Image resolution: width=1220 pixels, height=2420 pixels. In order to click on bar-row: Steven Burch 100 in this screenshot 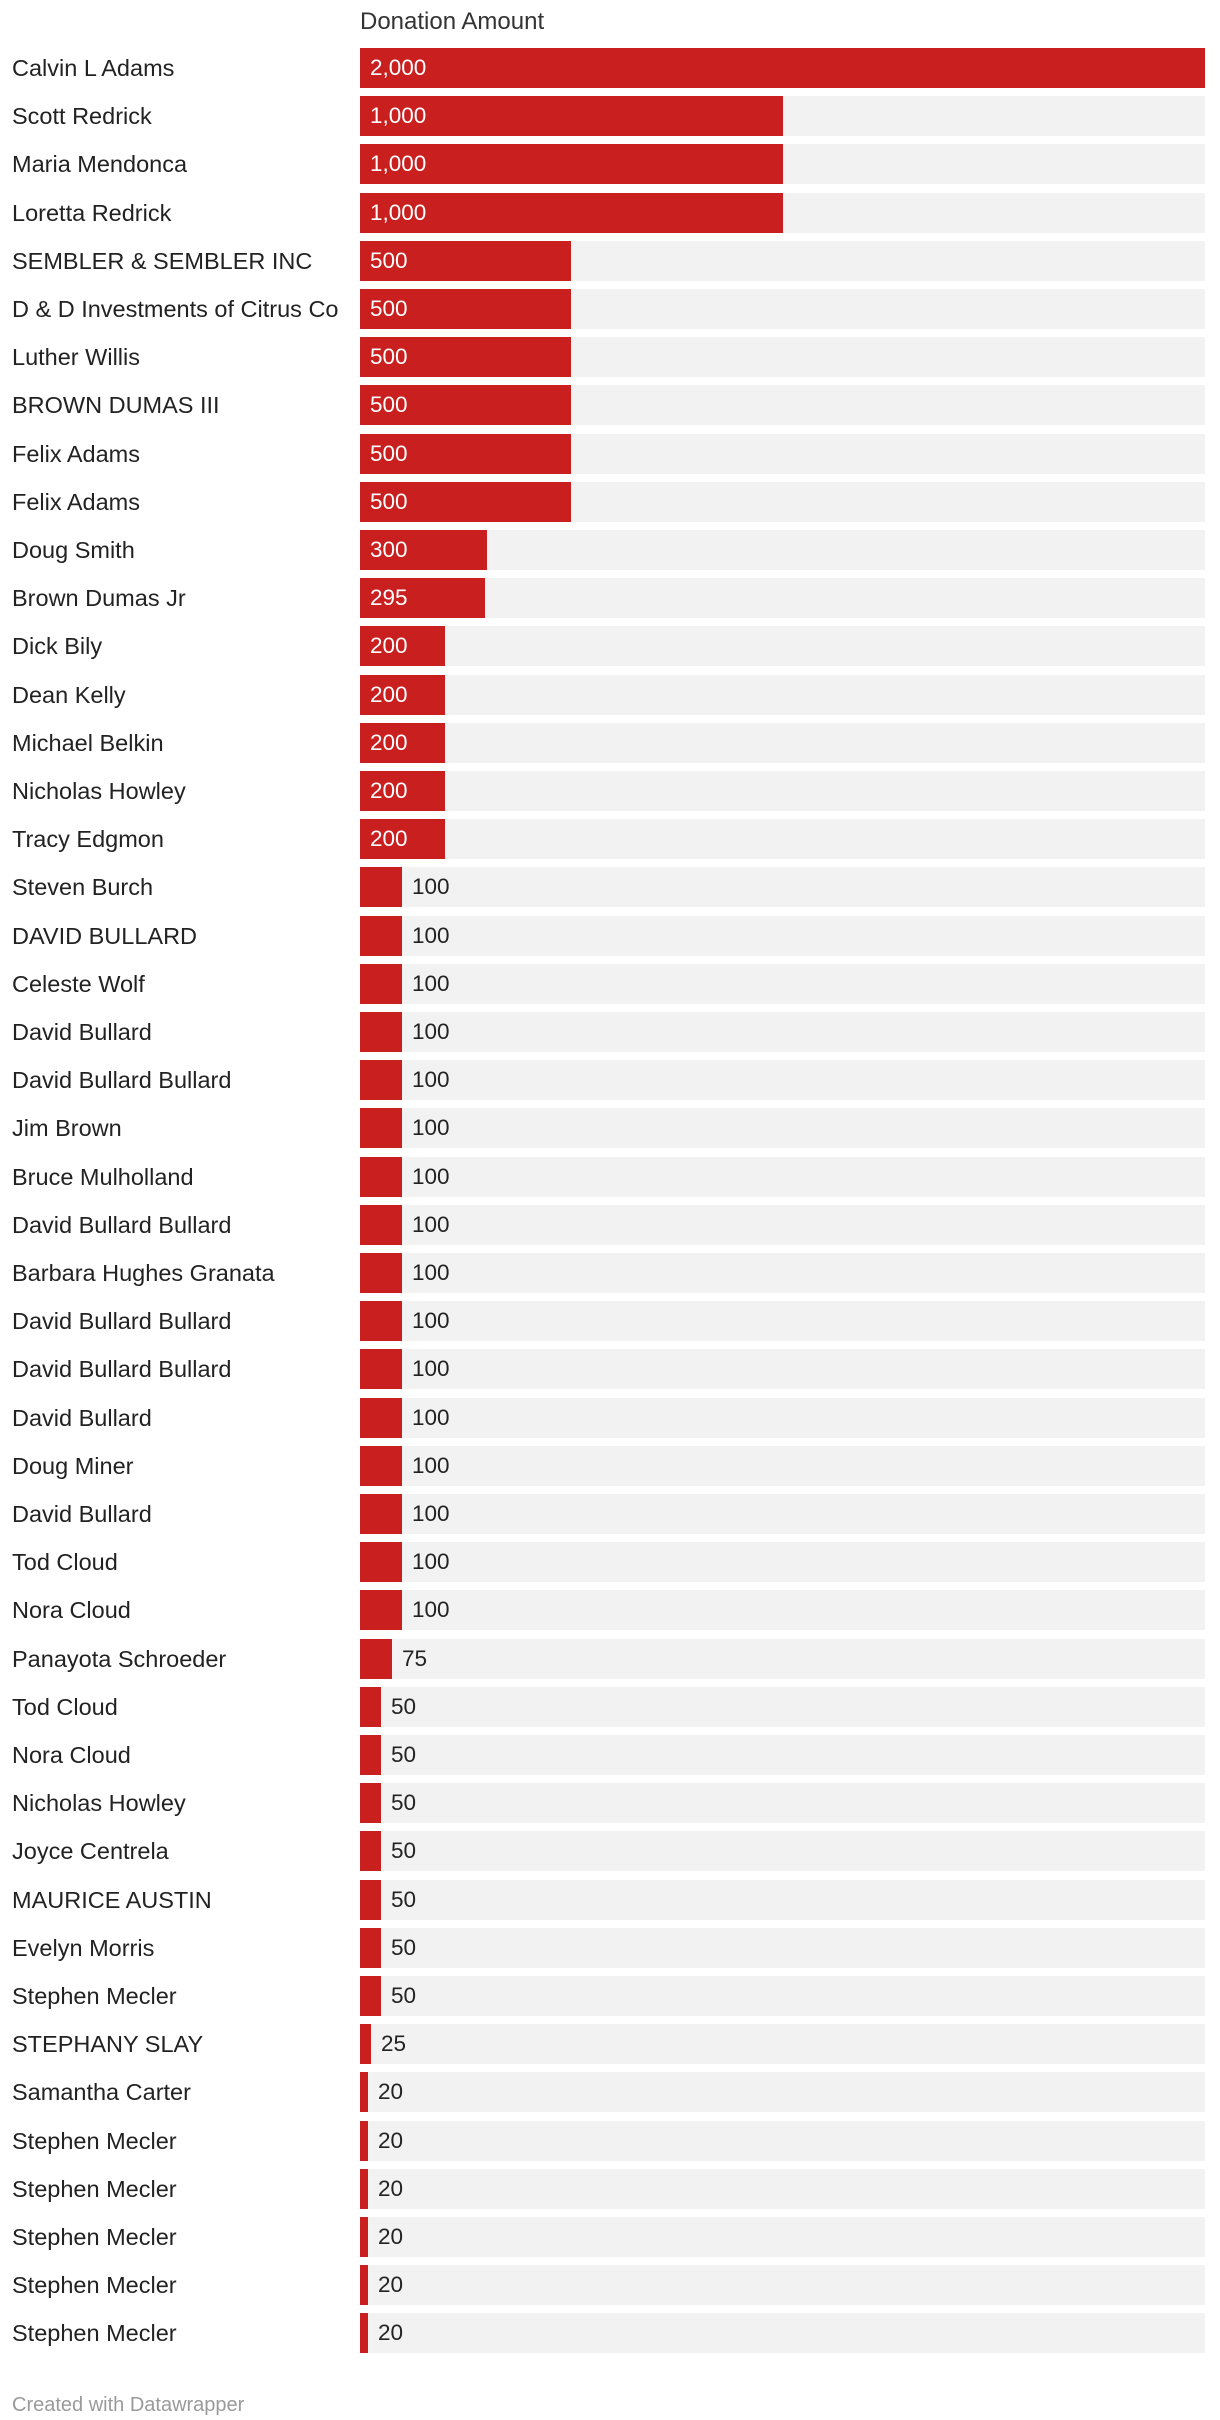, I will do `click(610, 887)`.